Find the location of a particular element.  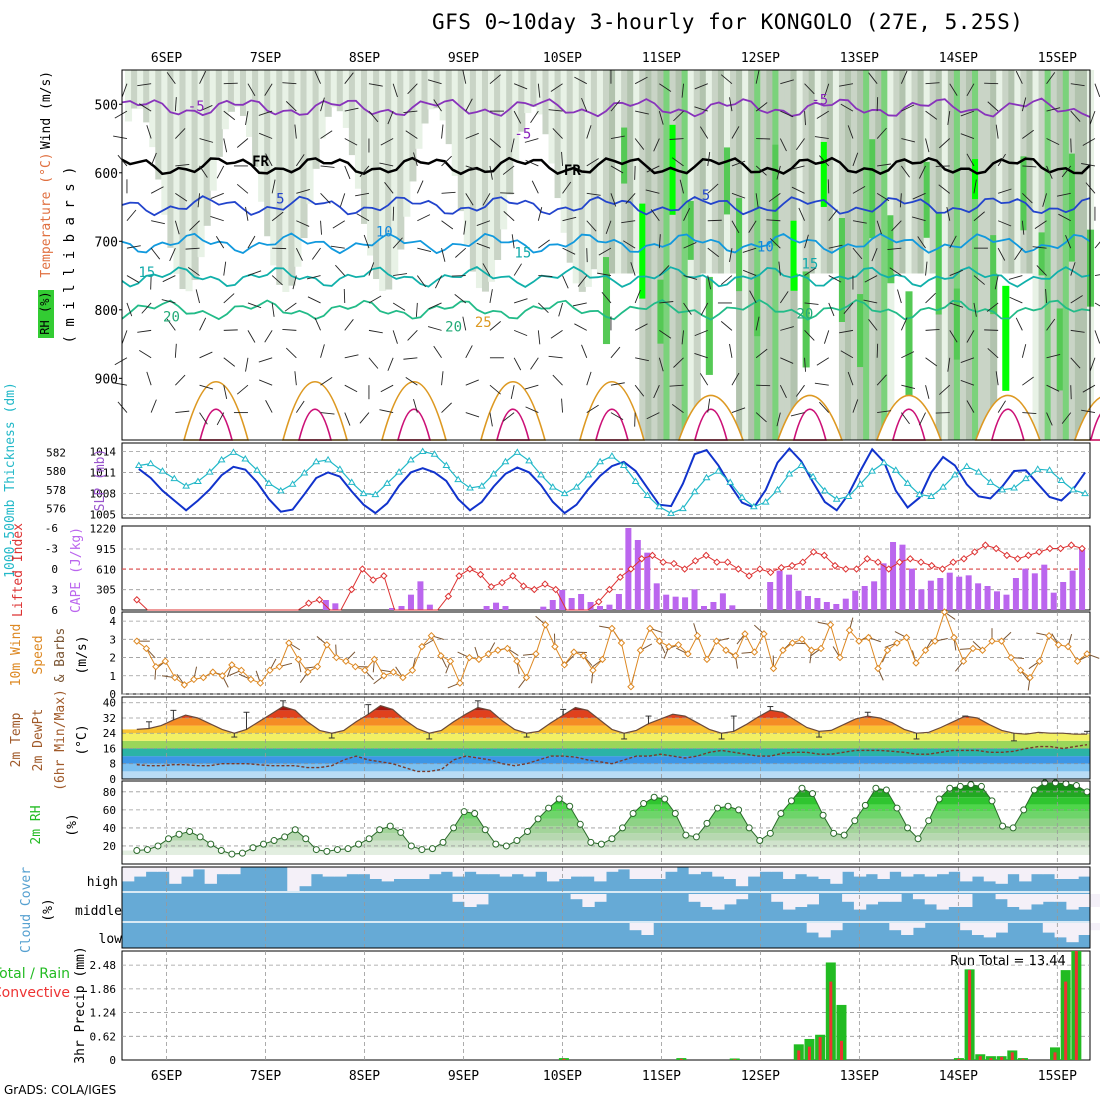

cloud-panel: high middle low is located at coordinates (587, 907).